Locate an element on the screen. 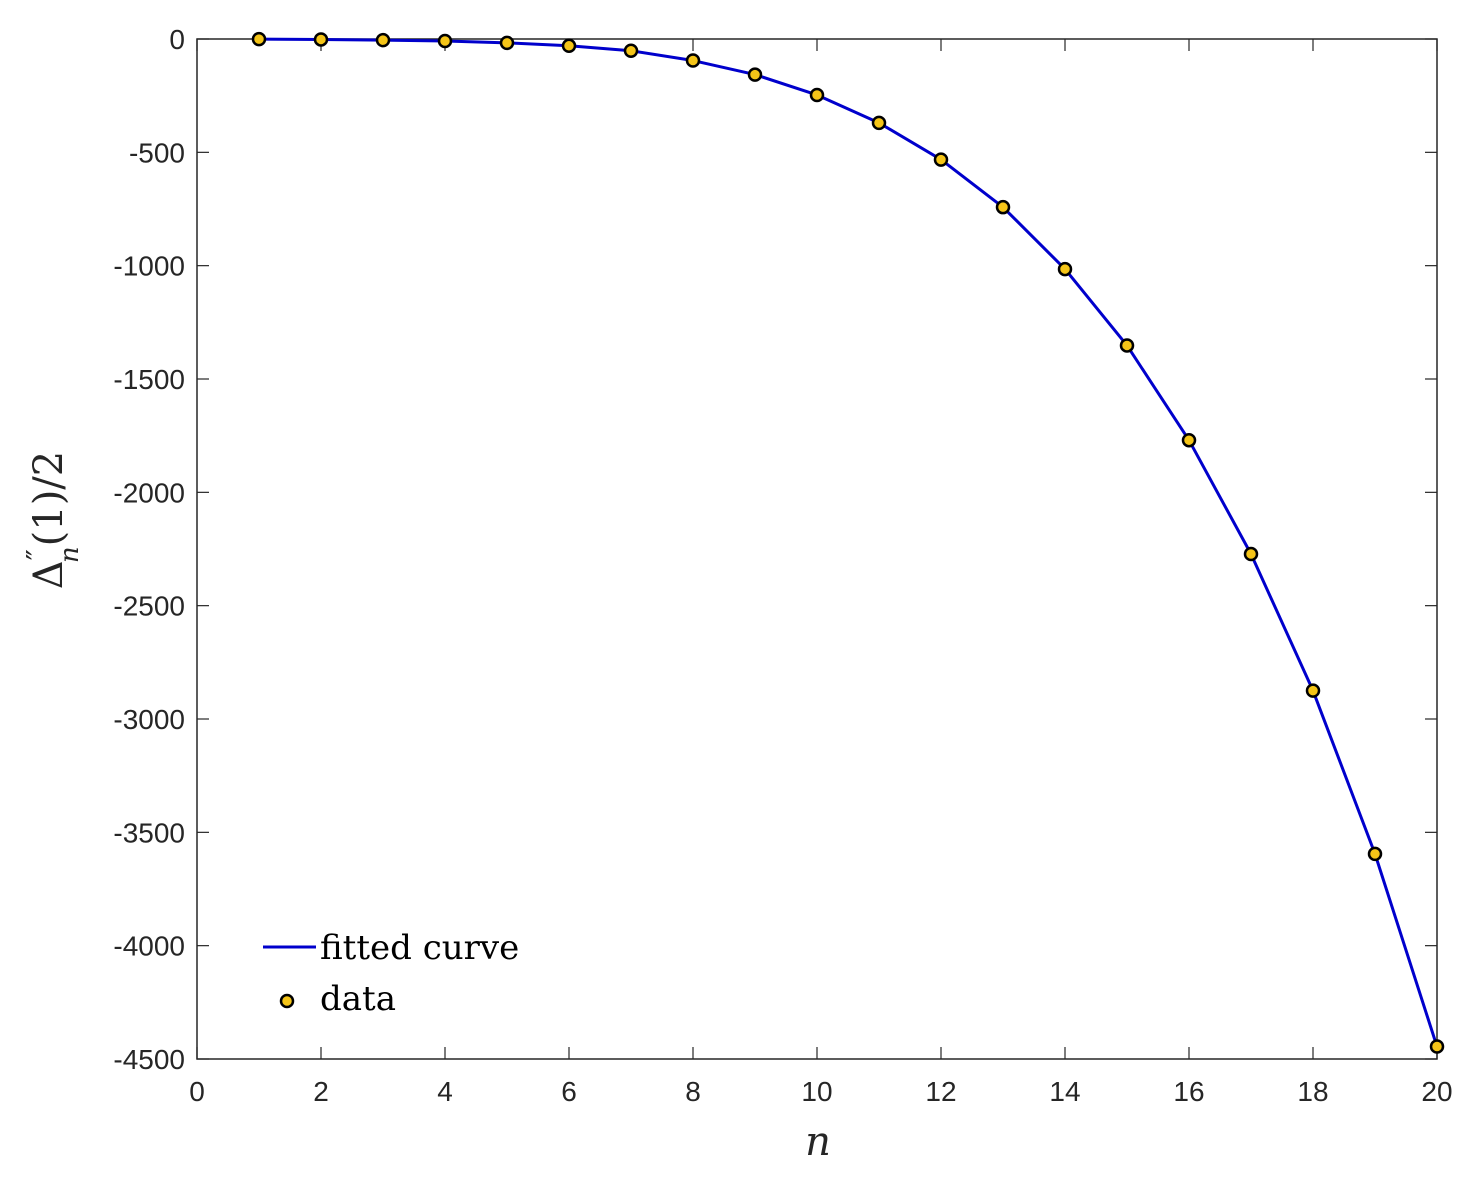 The image size is (1483, 1177). legend: fitted curve data is located at coordinates (391, 973).